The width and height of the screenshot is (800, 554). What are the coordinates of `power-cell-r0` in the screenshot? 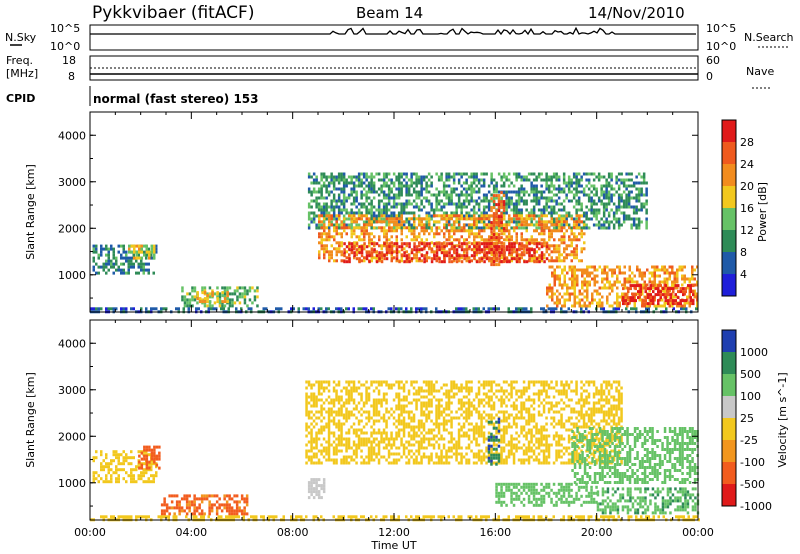 It's located at (156, 252).